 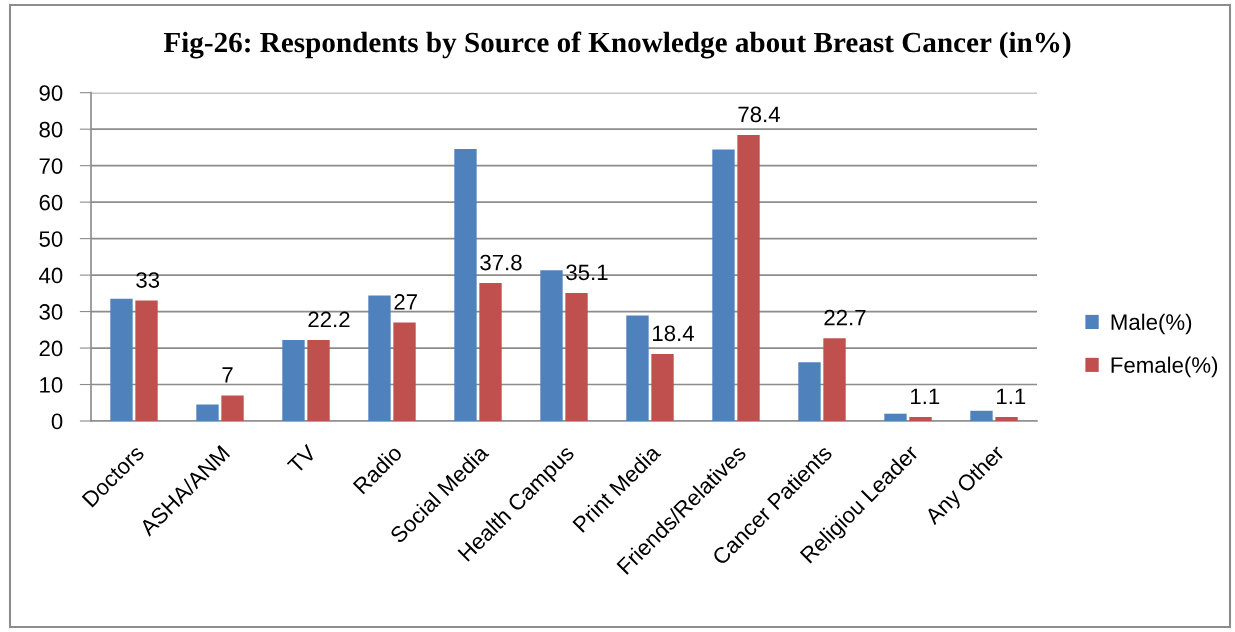 I want to click on data-label: 22.7, so click(x=845, y=317).